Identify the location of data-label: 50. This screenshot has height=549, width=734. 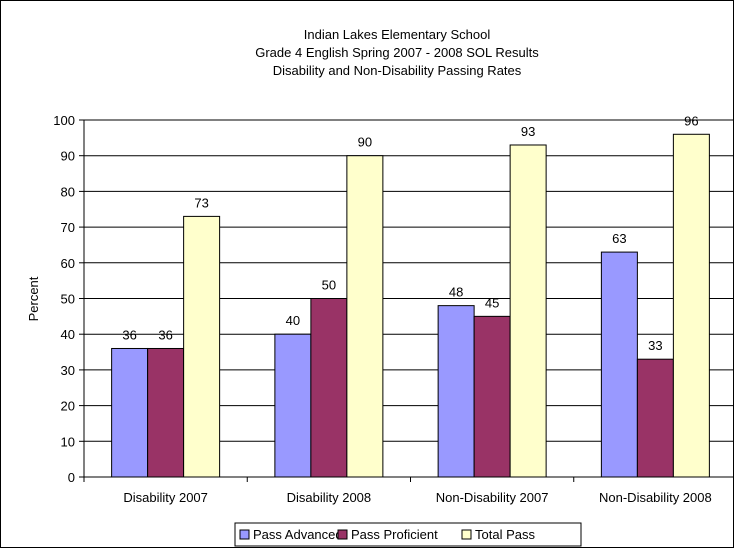
(329, 285).